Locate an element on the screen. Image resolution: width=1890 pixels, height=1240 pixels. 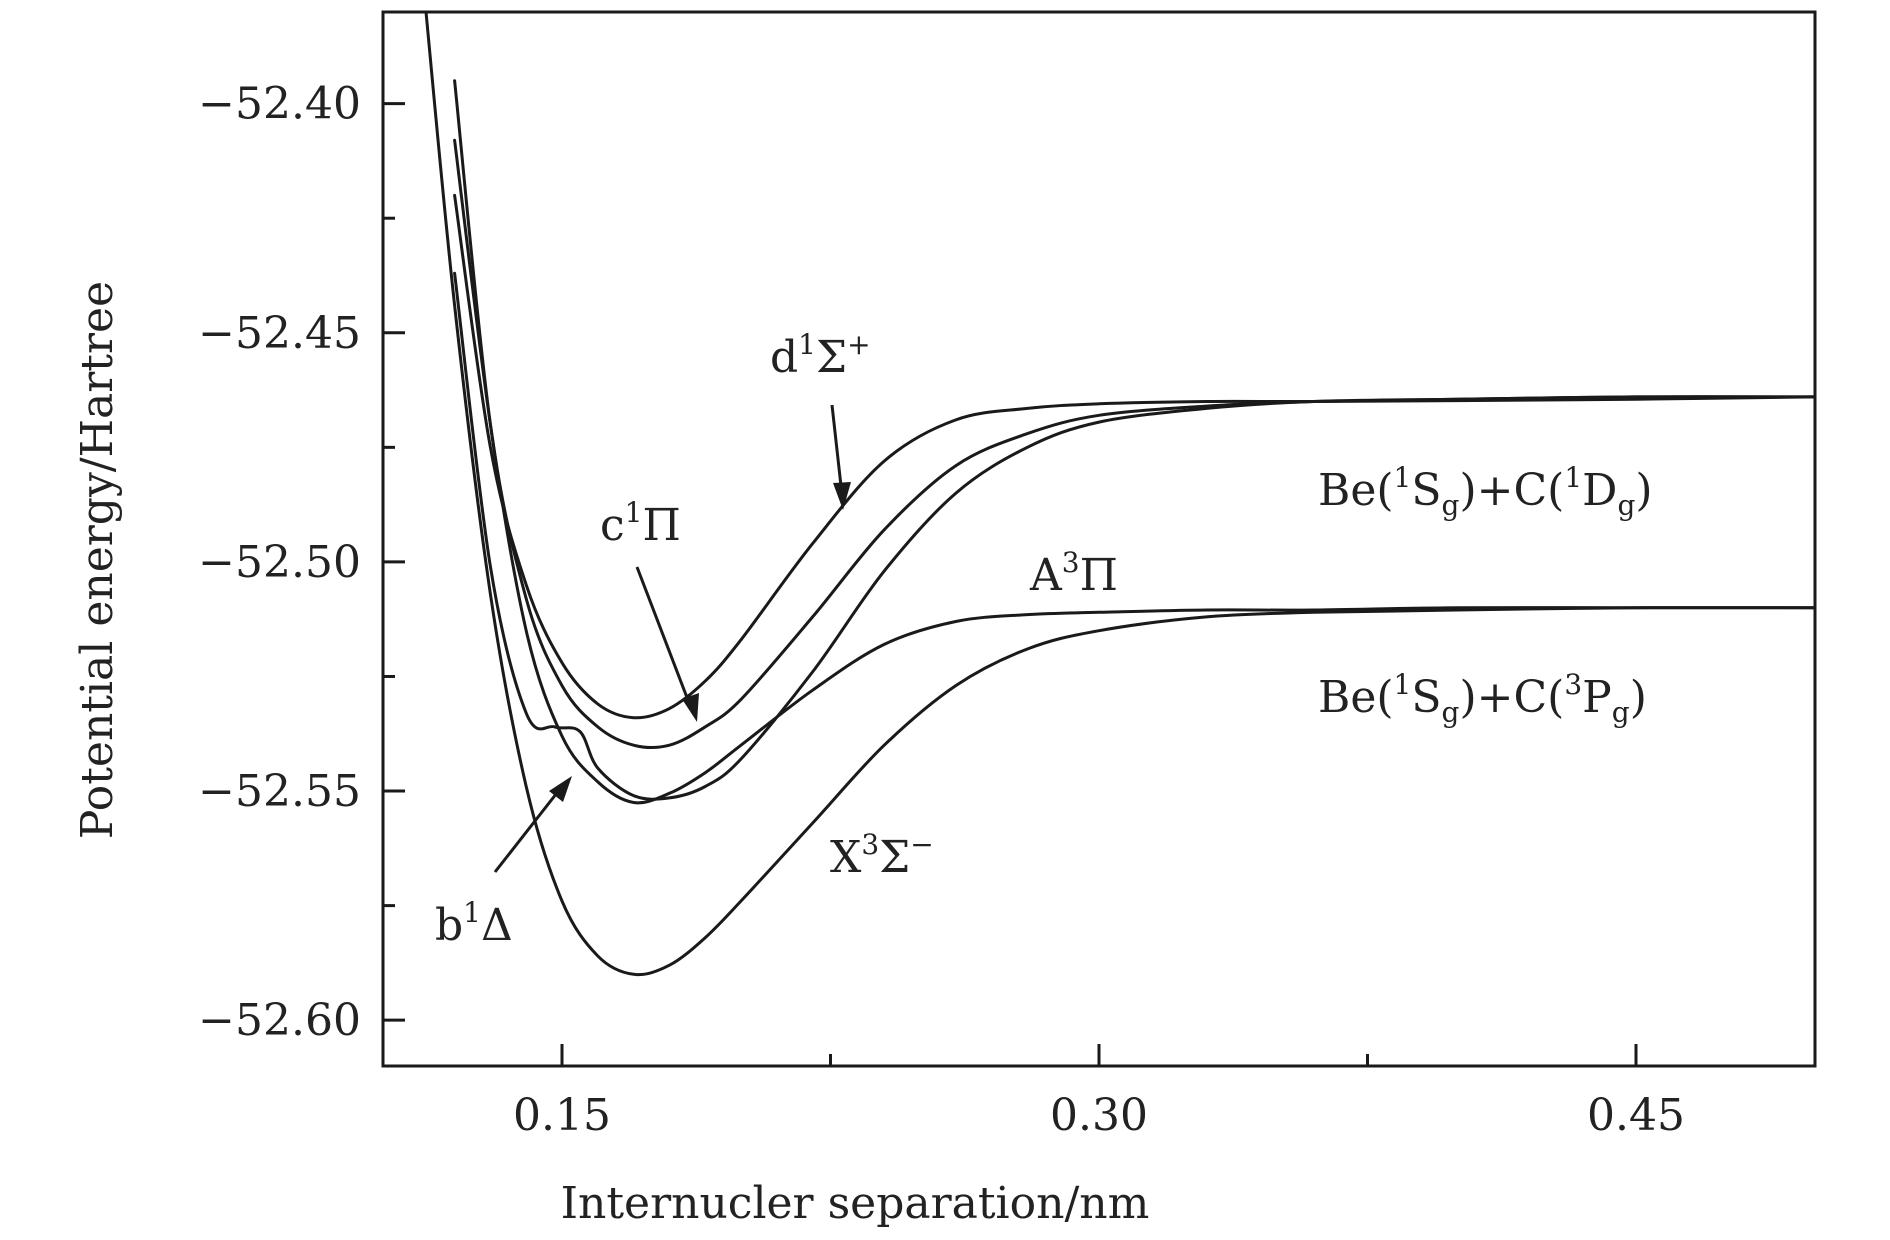
asymptote-label-3p: Be(1Sg)+C(3Pg) is located at coordinates (1482, 698).